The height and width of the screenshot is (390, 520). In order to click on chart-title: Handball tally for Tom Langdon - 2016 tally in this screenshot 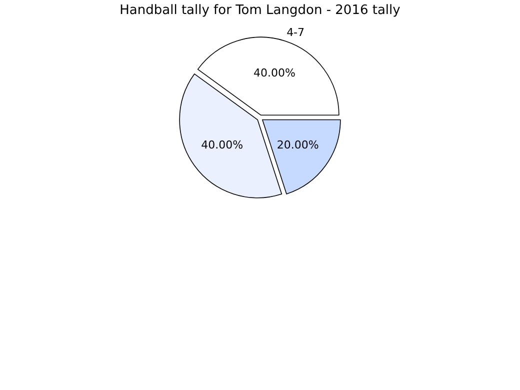, I will do `click(260, 10)`.